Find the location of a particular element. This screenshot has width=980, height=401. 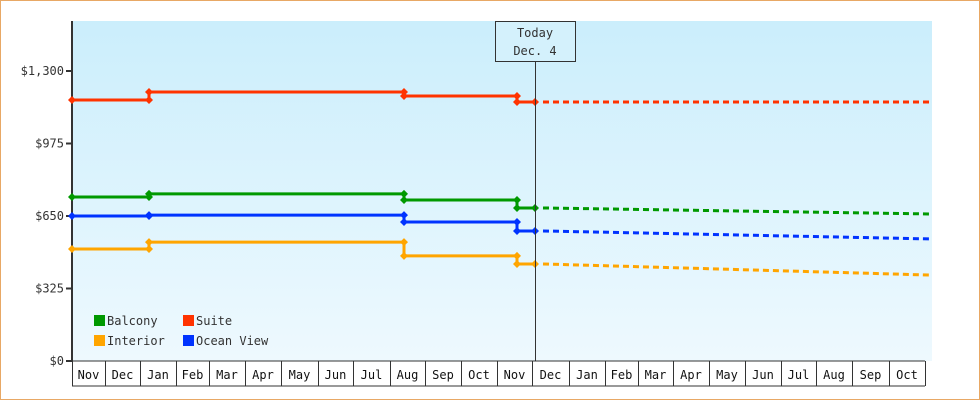

y-tick-label: $0 is located at coordinates (57, 361).